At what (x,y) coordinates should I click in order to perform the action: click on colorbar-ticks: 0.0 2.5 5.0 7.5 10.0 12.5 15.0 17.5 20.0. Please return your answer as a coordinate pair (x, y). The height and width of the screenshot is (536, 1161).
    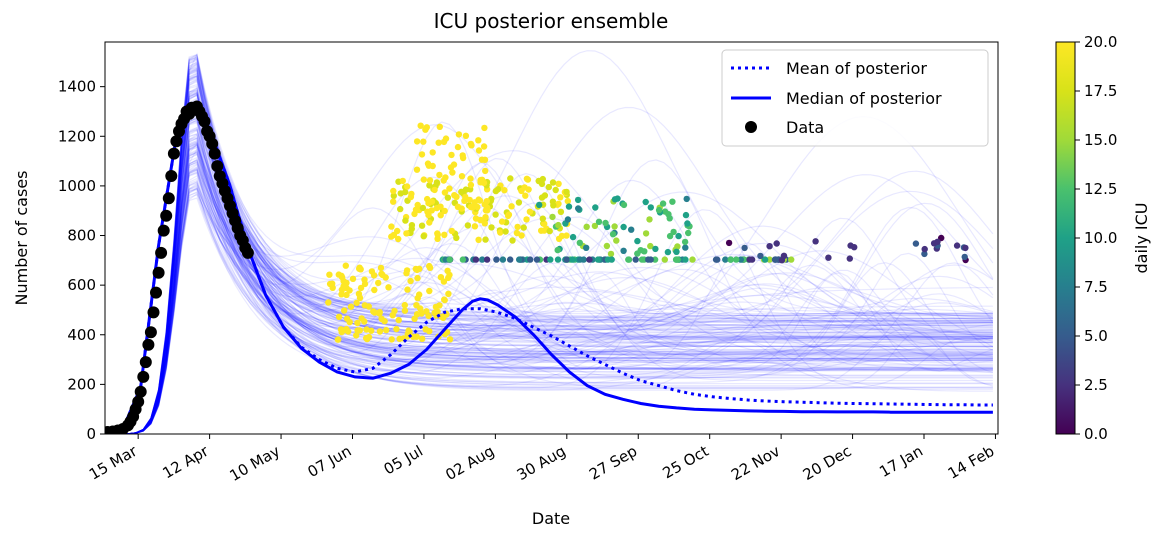
    Looking at the image, I should click on (1096, 238).